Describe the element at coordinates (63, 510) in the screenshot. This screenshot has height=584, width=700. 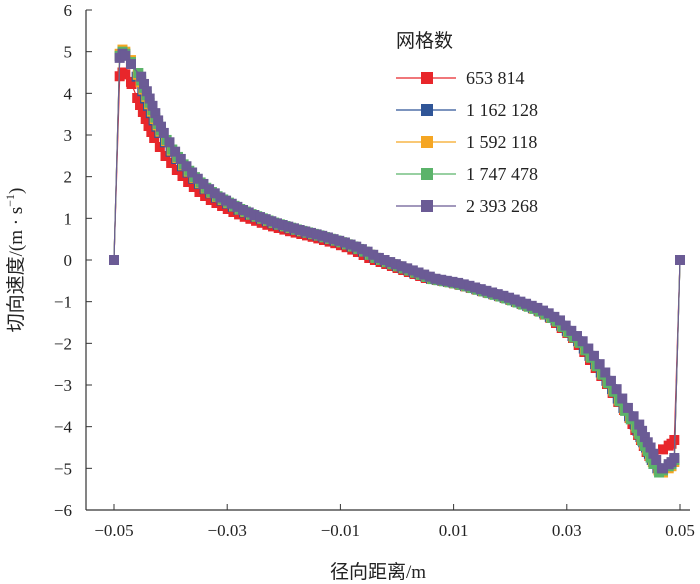
I see `y-tick-label: −6` at that location.